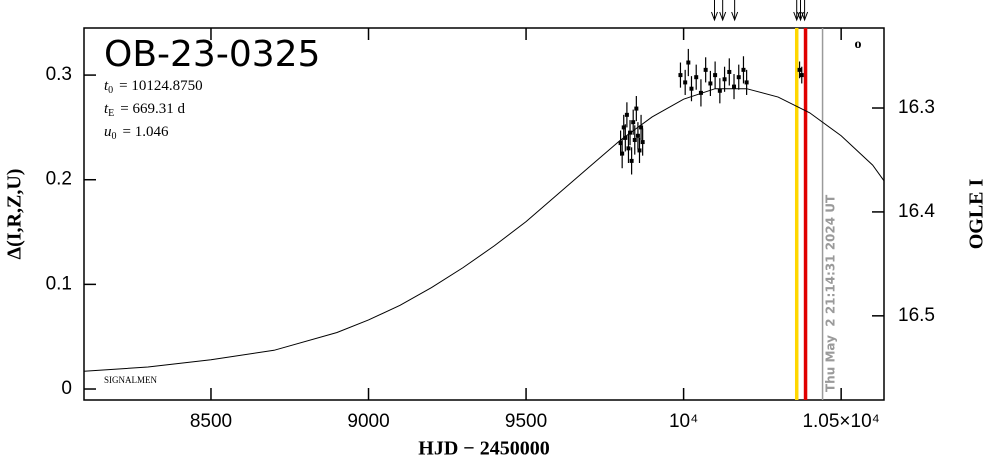  What do you see at coordinates (146, 132) in the screenshot?
I see `param-value: = 1.046` at bounding box center [146, 132].